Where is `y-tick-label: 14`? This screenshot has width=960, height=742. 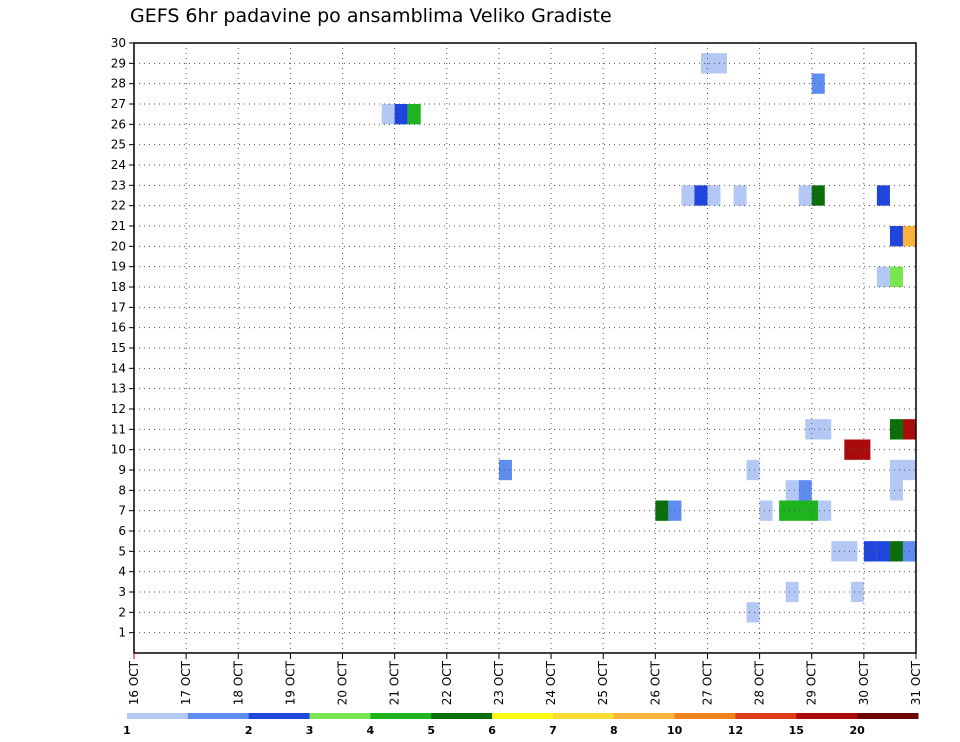
y-tick-label: 14 is located at coordinates (118, 368).